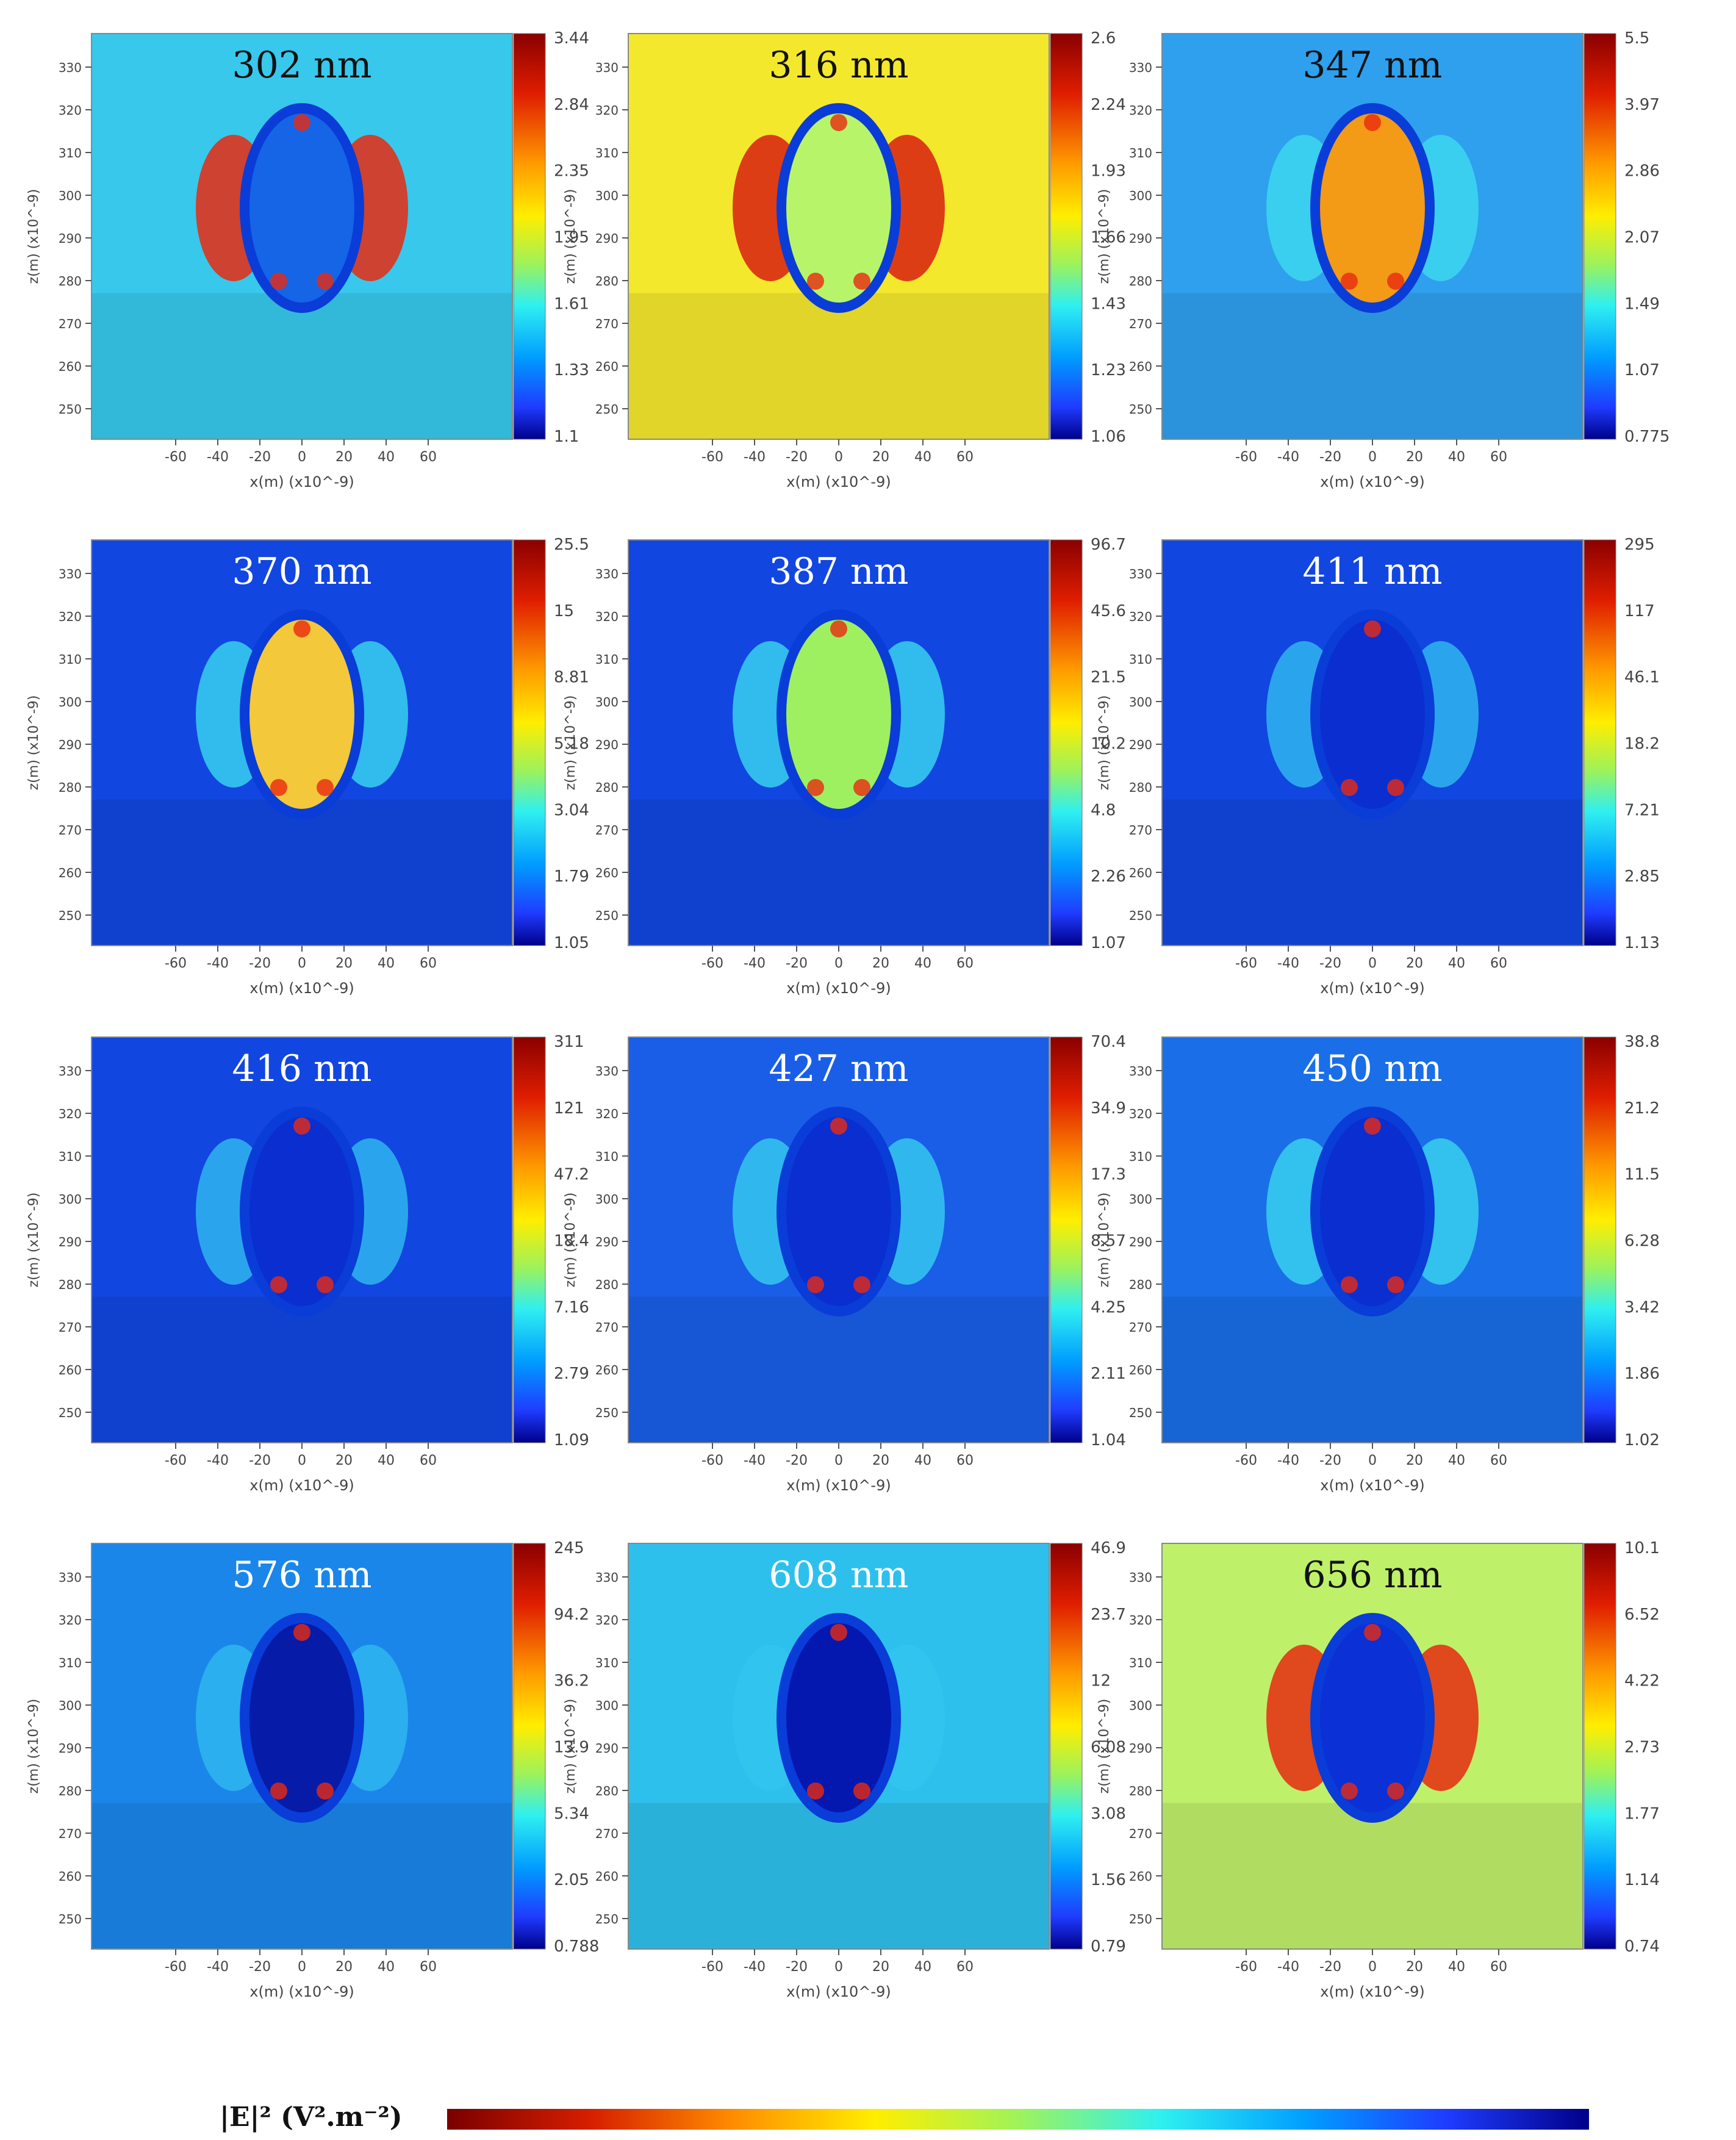 The width and height of the screenshot is (1736, 2140). Describe the element at coordinates (1108, 943) in the screenshot. I see `colorbar-tick-label: 1.07` at that location.